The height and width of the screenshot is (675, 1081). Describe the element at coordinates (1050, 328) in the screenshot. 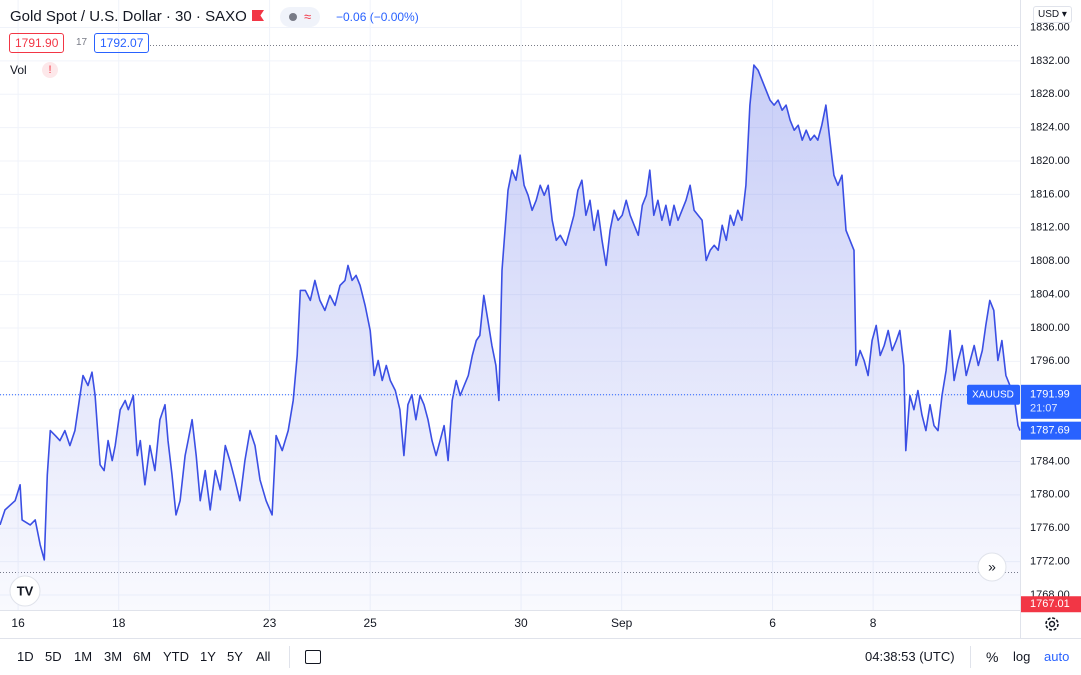

I see `y-tick-label: 1800.00` at that location.